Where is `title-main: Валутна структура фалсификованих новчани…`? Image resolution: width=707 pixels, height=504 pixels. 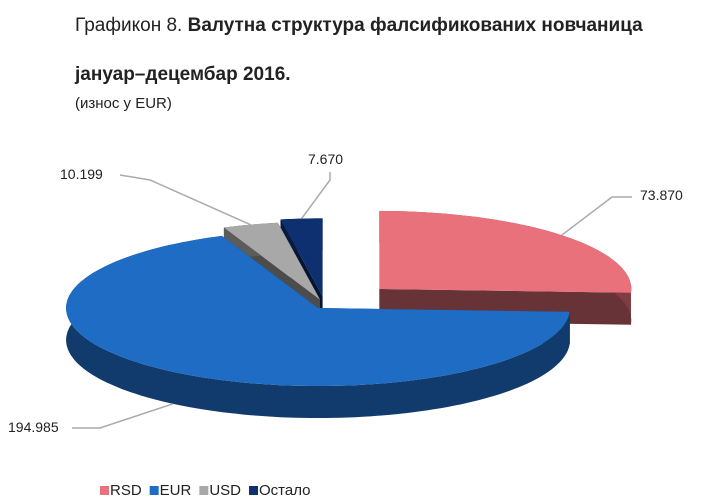 title-main: Валутна структура фалсификованих новчани… is located at coordinates (416, 25).